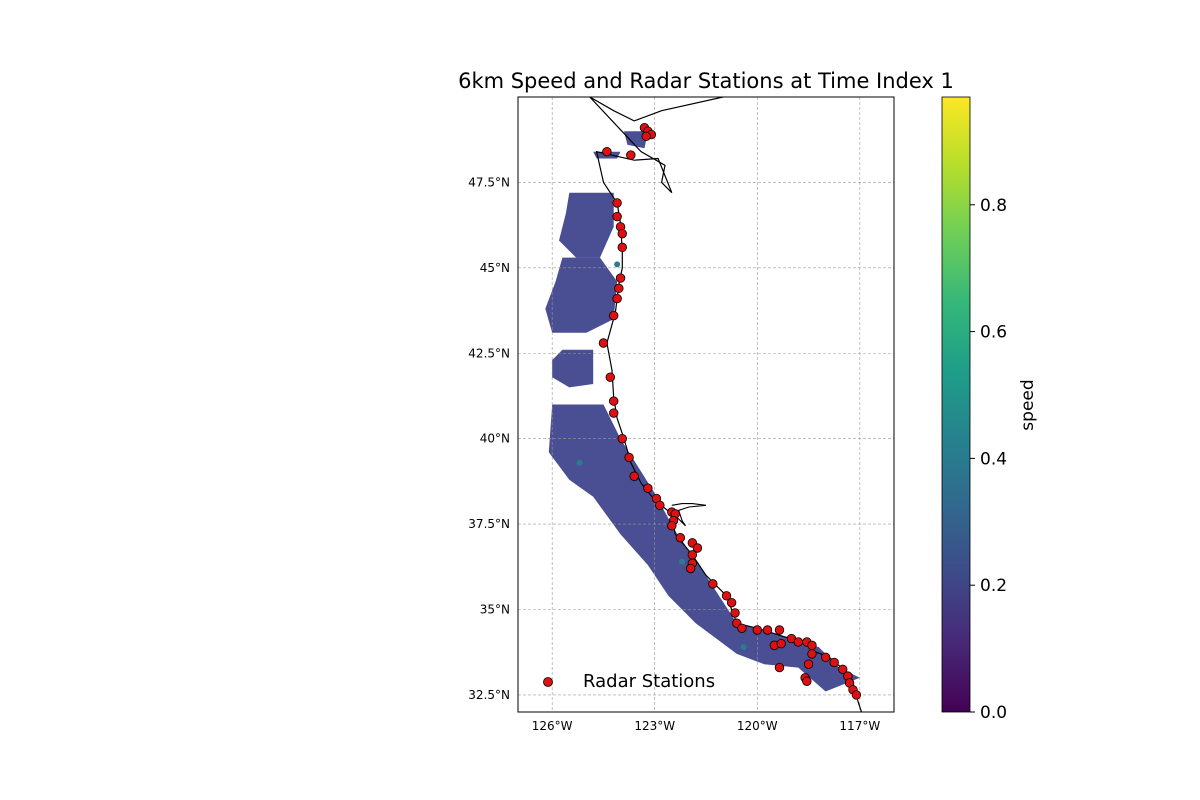 The image size is (1200, 800). What do you see at coordinates (495, 268) in the screenshot?
I see `lat-tick-label: 45°N` at bounding box center [495, 268].